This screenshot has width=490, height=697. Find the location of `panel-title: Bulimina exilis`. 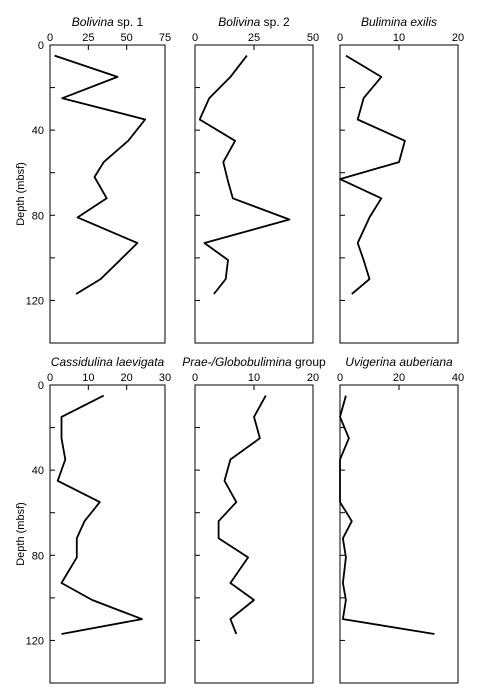

panel-title: Bulimina exilis is located at coordinates (399, 22).